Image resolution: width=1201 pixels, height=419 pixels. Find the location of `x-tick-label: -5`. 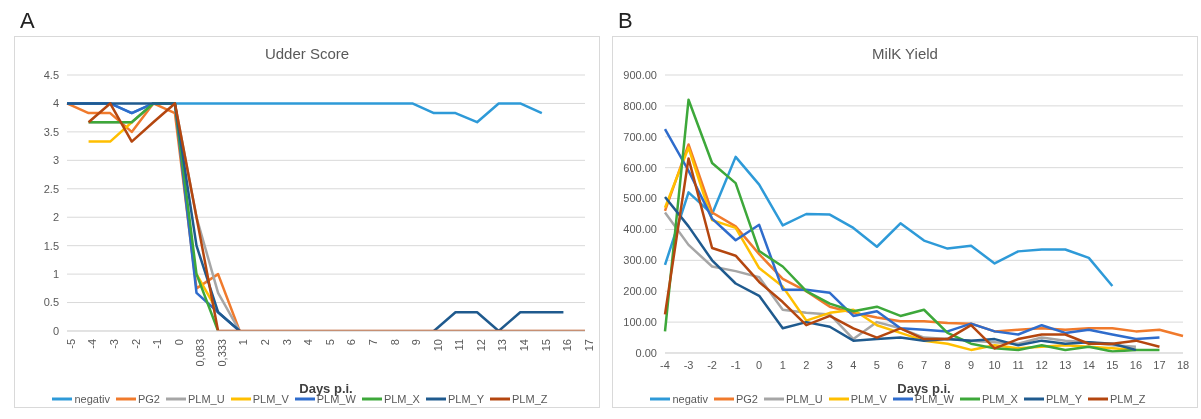

x-tick-label: -5 is located at coordinates (70, 344).